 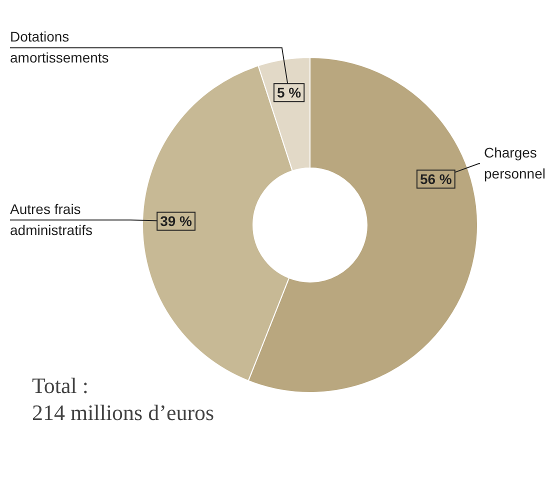 What do you see at coordinates (51, 219) in the screenshot?
I see `slice-label: Autres frais administratifs` at bounding box center [51, 219].